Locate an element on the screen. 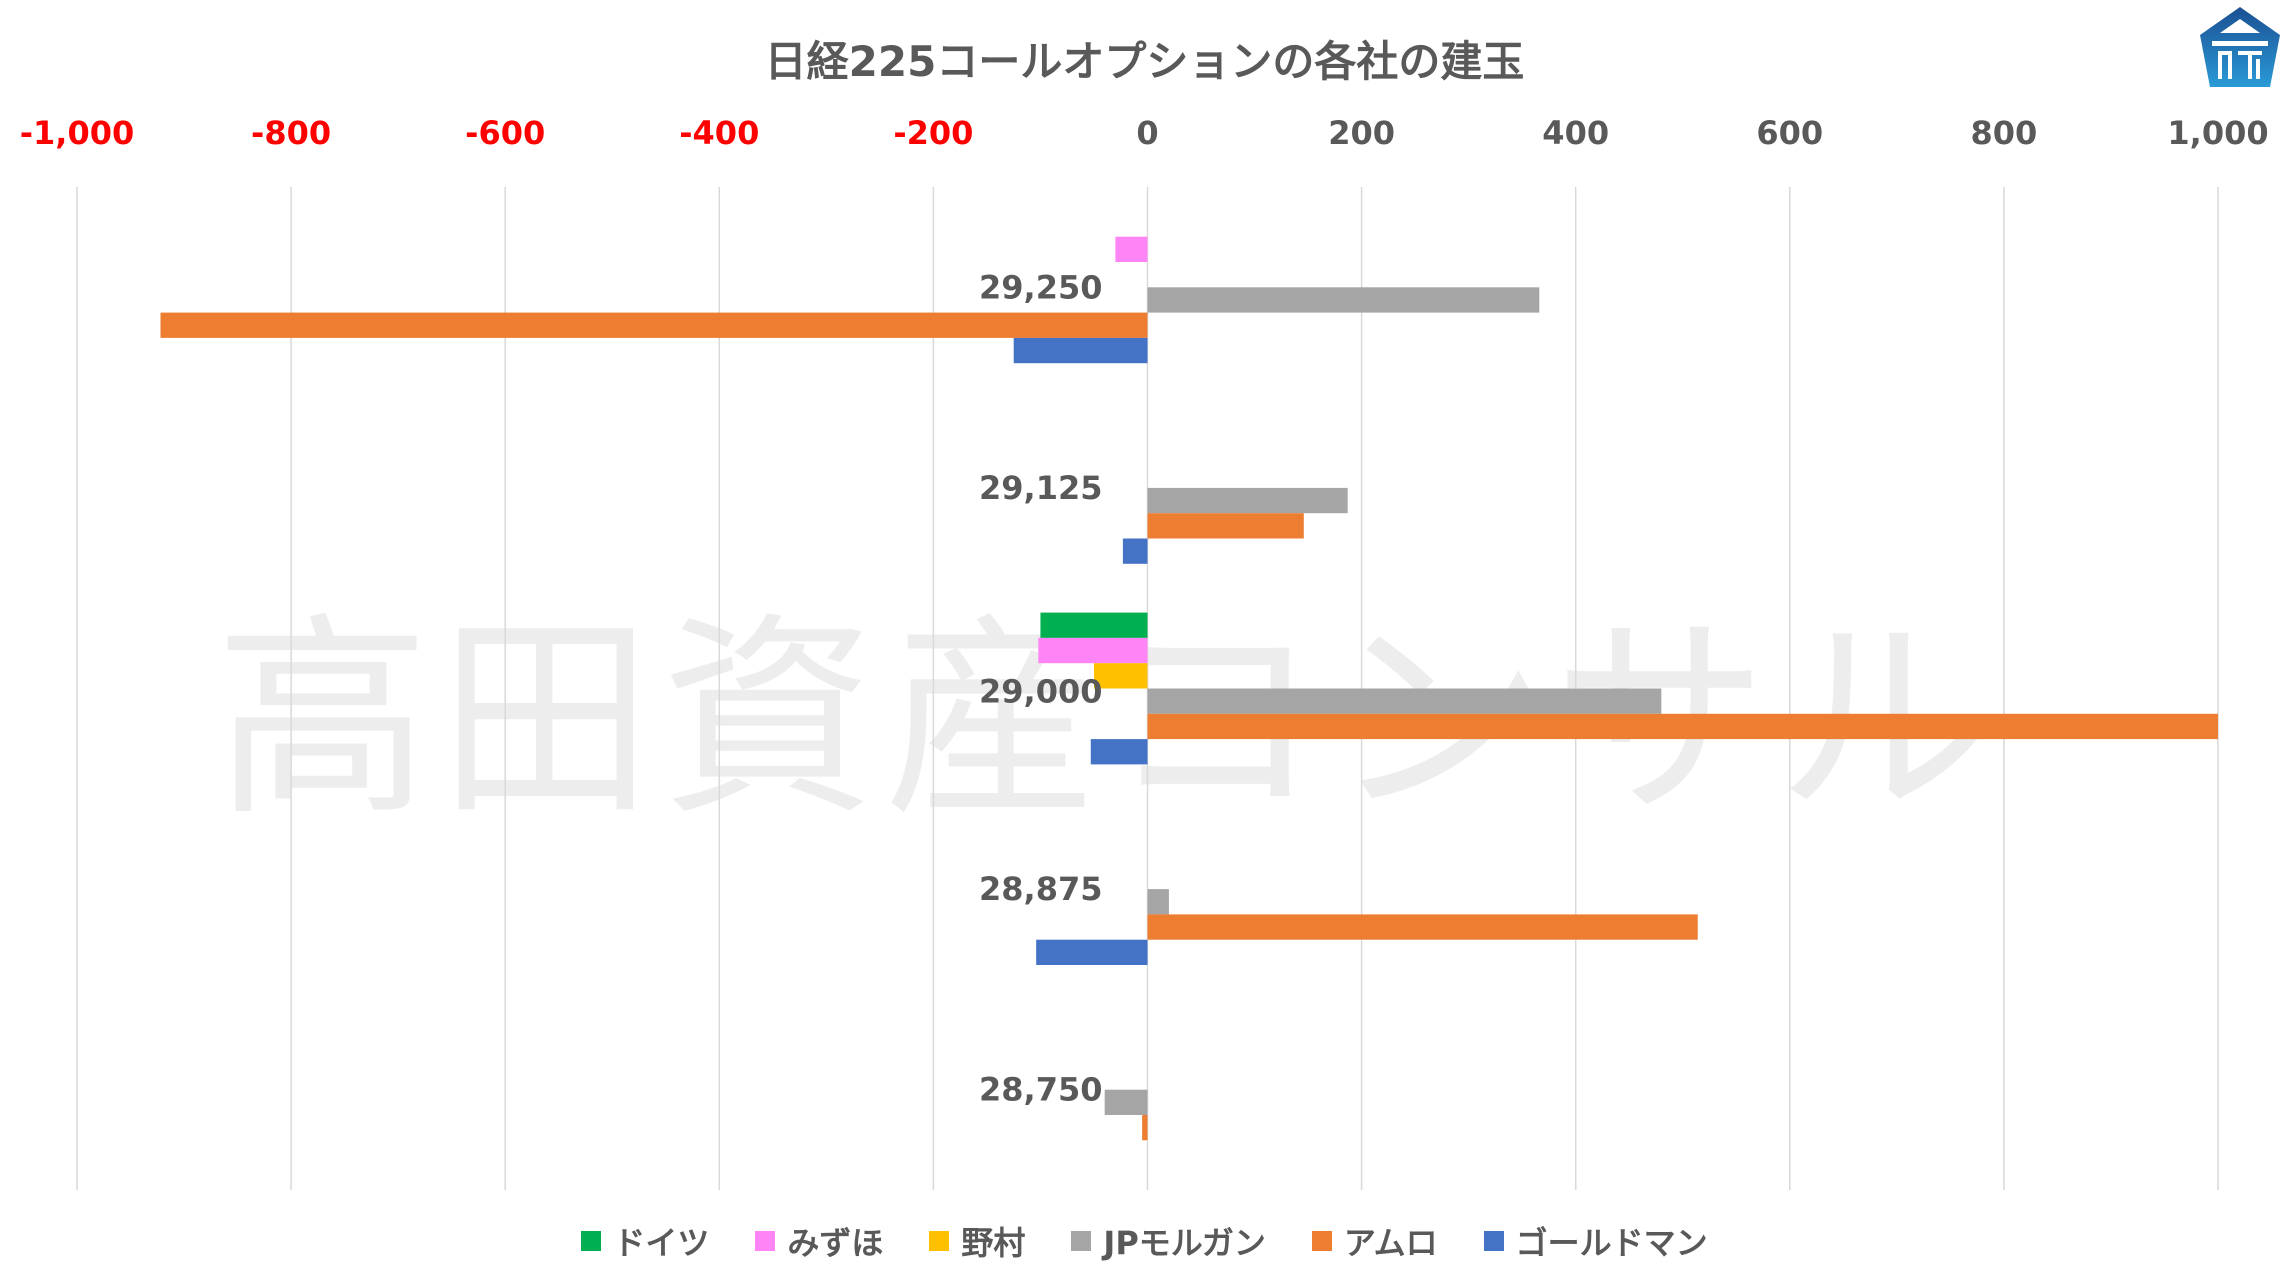 The height and width of the screenshot is (1287, 2289). x-tick-label: -200 is located at coordinates (933, 133).